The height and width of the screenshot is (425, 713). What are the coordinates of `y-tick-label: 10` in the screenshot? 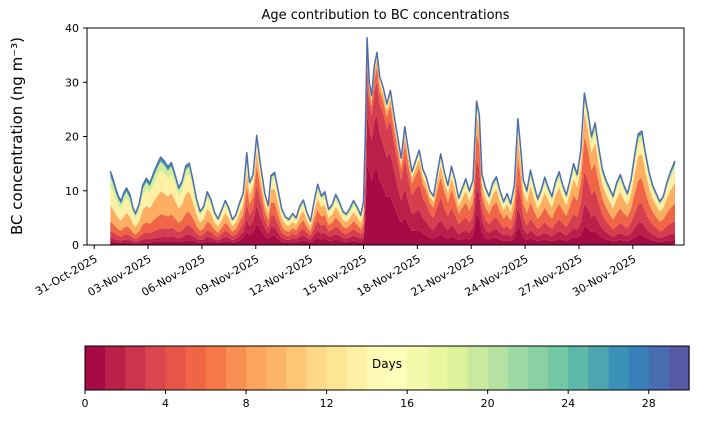 It's located at (72, 191).